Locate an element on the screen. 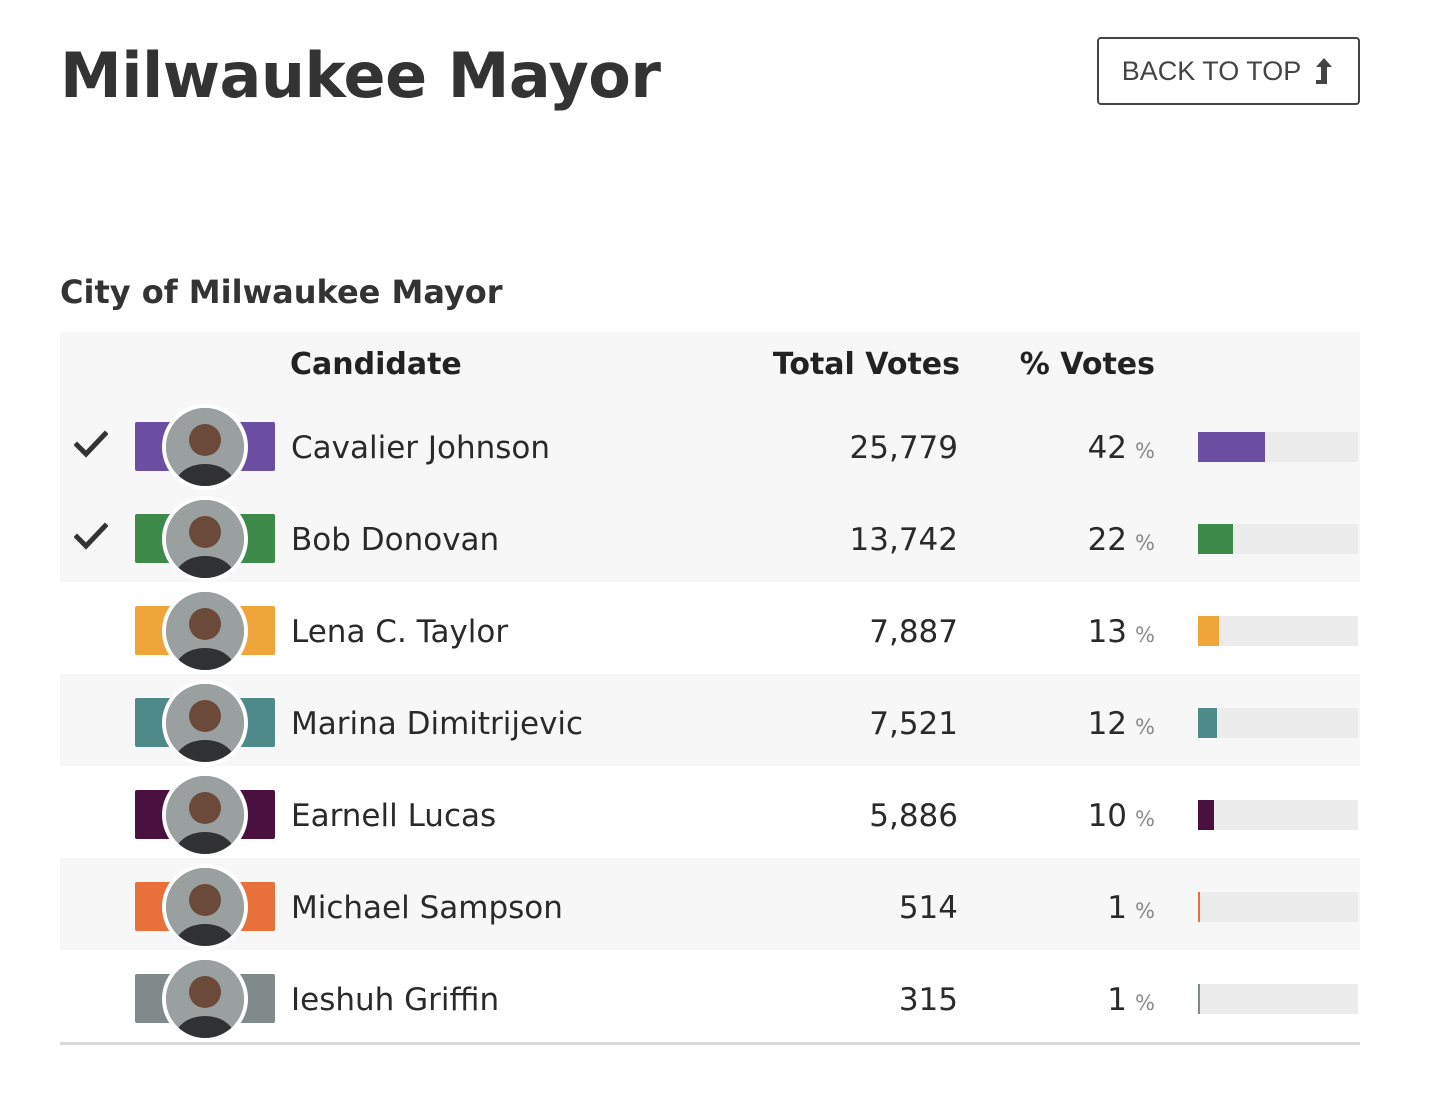 The height and width of the screenshot is (1116, 1440). candidate-pct: 12% is located at coordinates (1121, 726).